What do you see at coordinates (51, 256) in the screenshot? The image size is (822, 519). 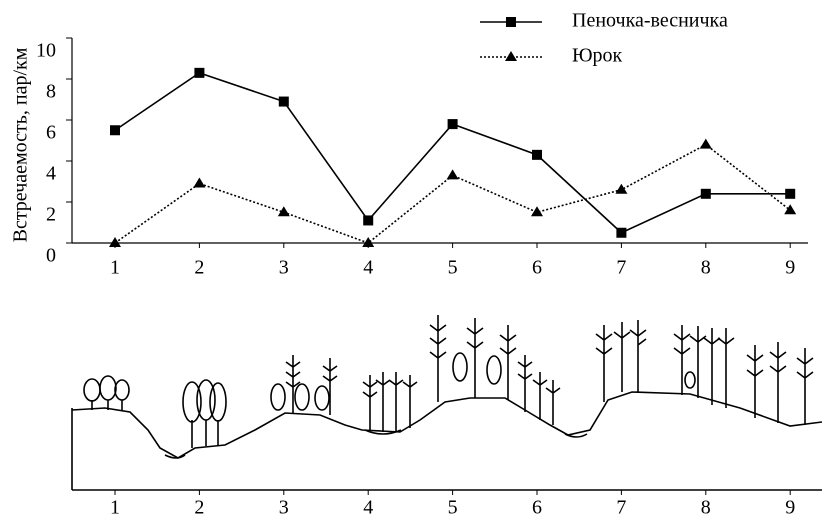 I see `y-tick-label: 0` at bounding box center [51, 256].